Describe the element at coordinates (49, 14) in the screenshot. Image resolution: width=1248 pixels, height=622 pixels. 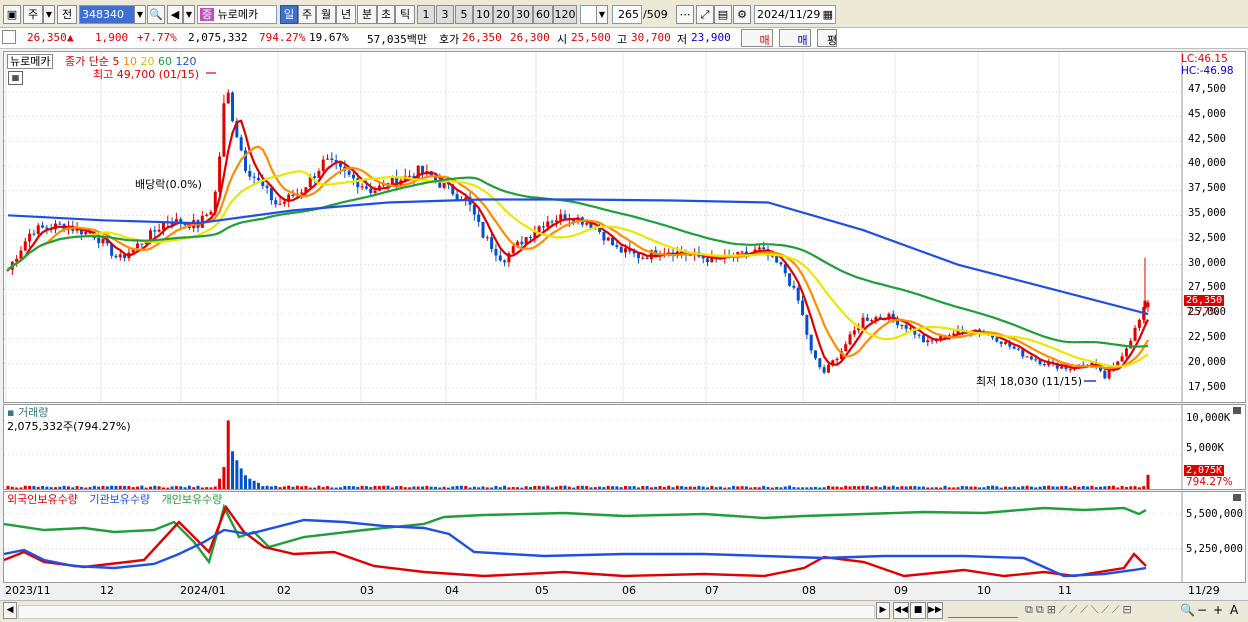
I see `market-dropdown-icon: ▼` at that location.